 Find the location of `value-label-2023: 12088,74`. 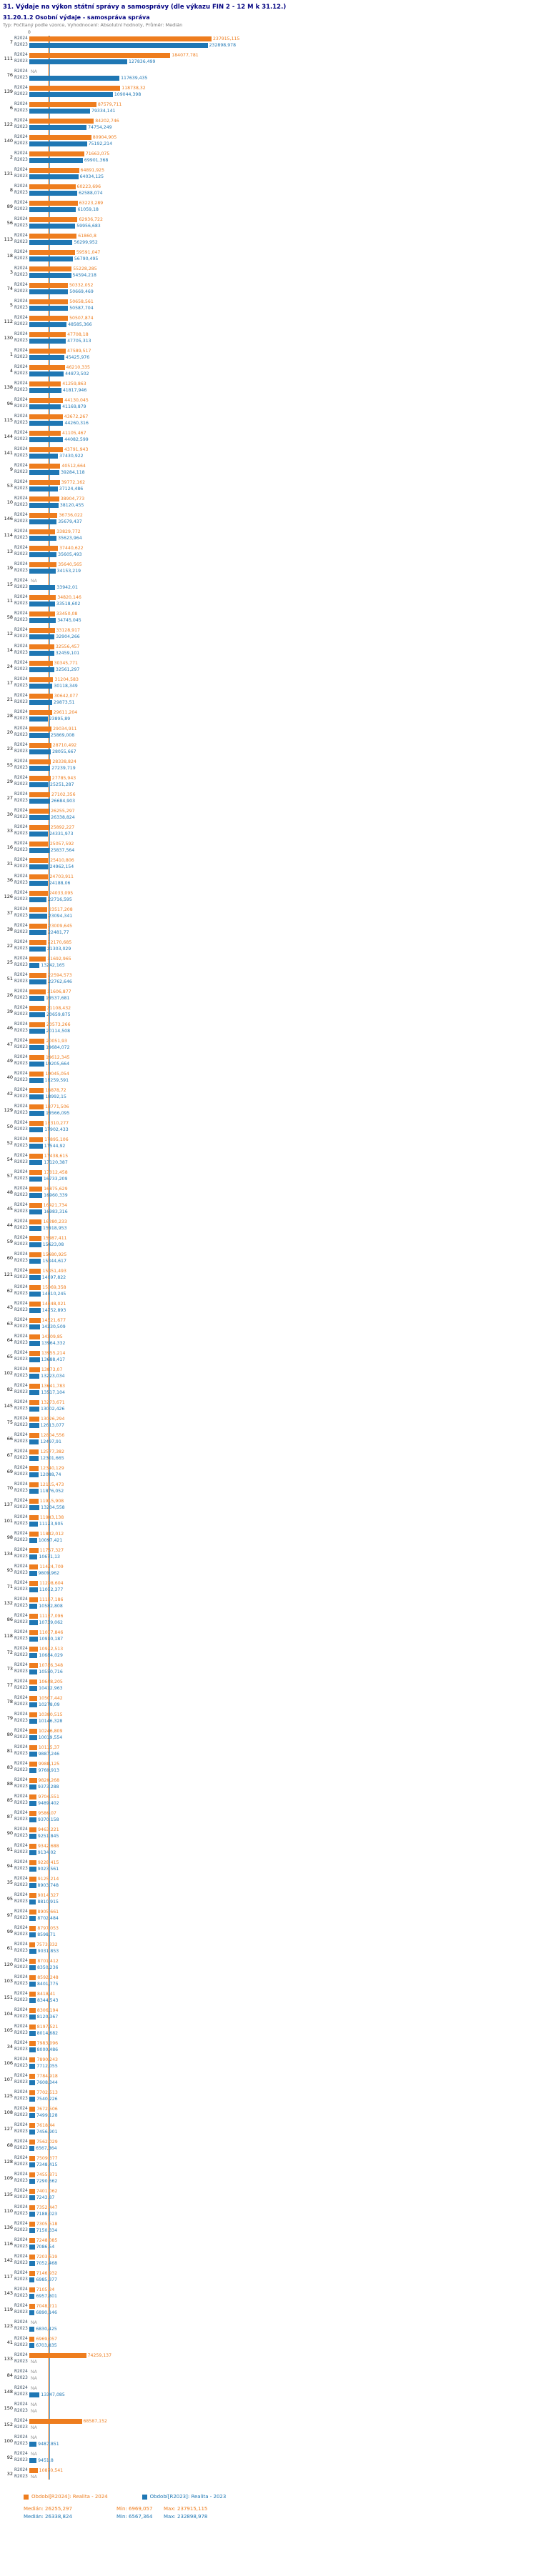

value-label-2023: 12088,74 is located at coordinates (50, 1474).